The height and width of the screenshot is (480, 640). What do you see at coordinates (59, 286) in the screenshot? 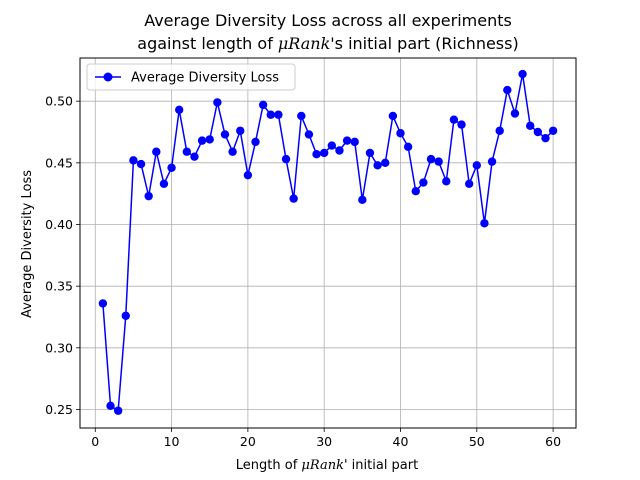
I see `y-tick-label: 0.35` at bounding box center [59, 286].